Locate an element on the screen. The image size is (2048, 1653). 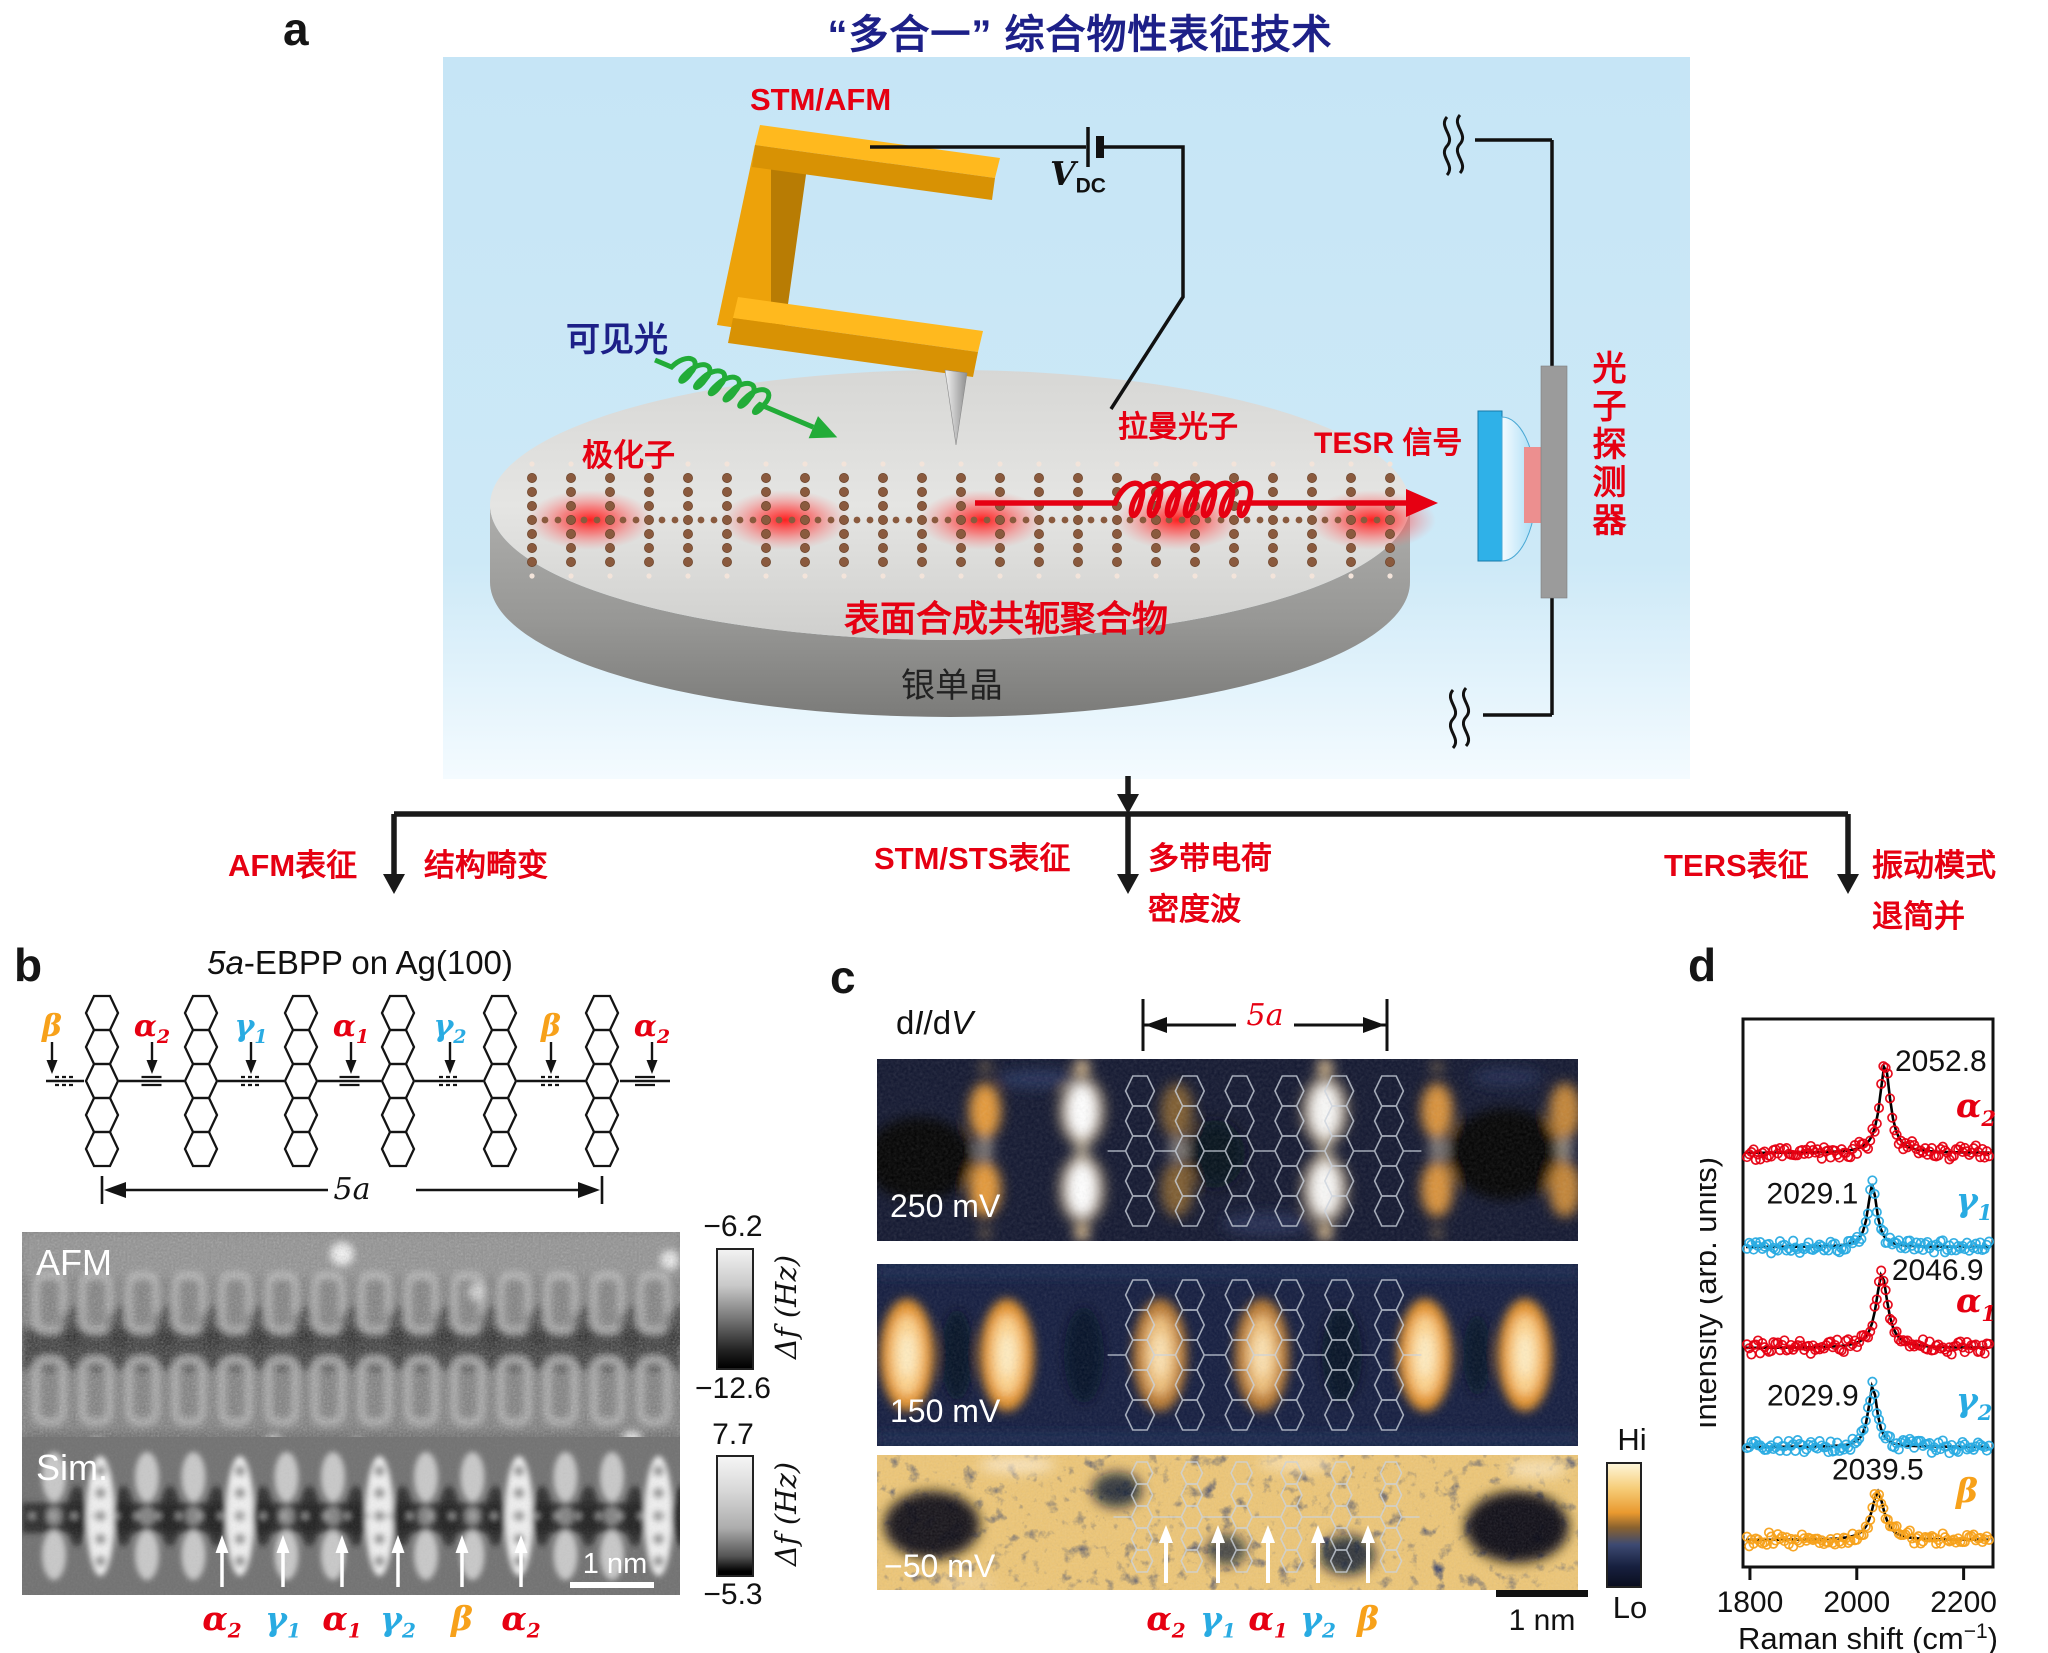
bond-label-beta-2: β is located at coordinates (551, 1026).